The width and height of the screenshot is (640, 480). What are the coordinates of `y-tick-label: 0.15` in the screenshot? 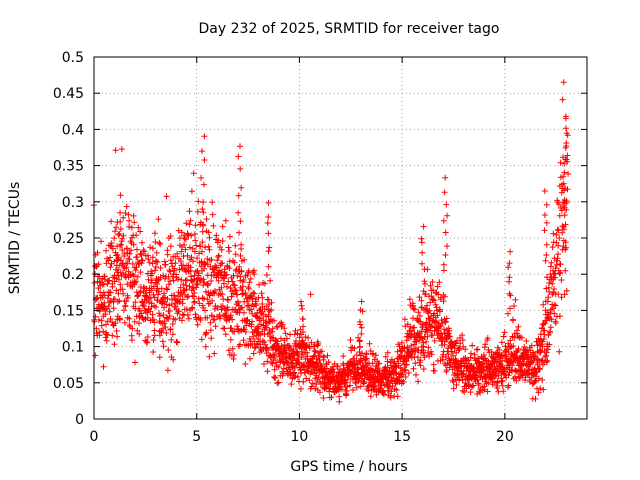 It's located at (68, 311).